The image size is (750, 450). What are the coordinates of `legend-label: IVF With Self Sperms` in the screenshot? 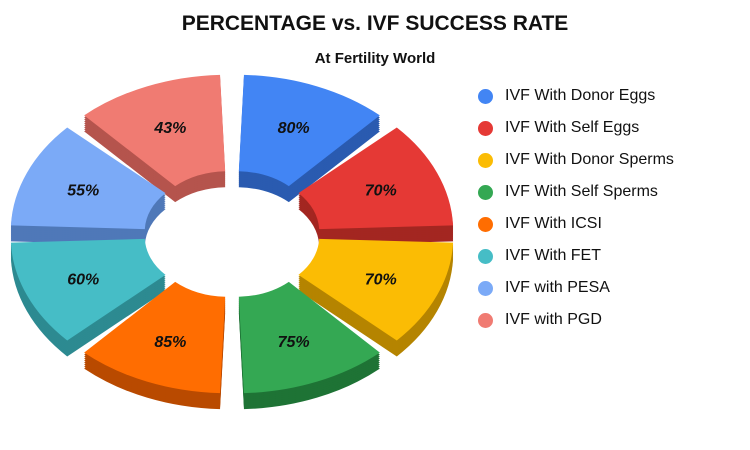 It's located at (581, 191).